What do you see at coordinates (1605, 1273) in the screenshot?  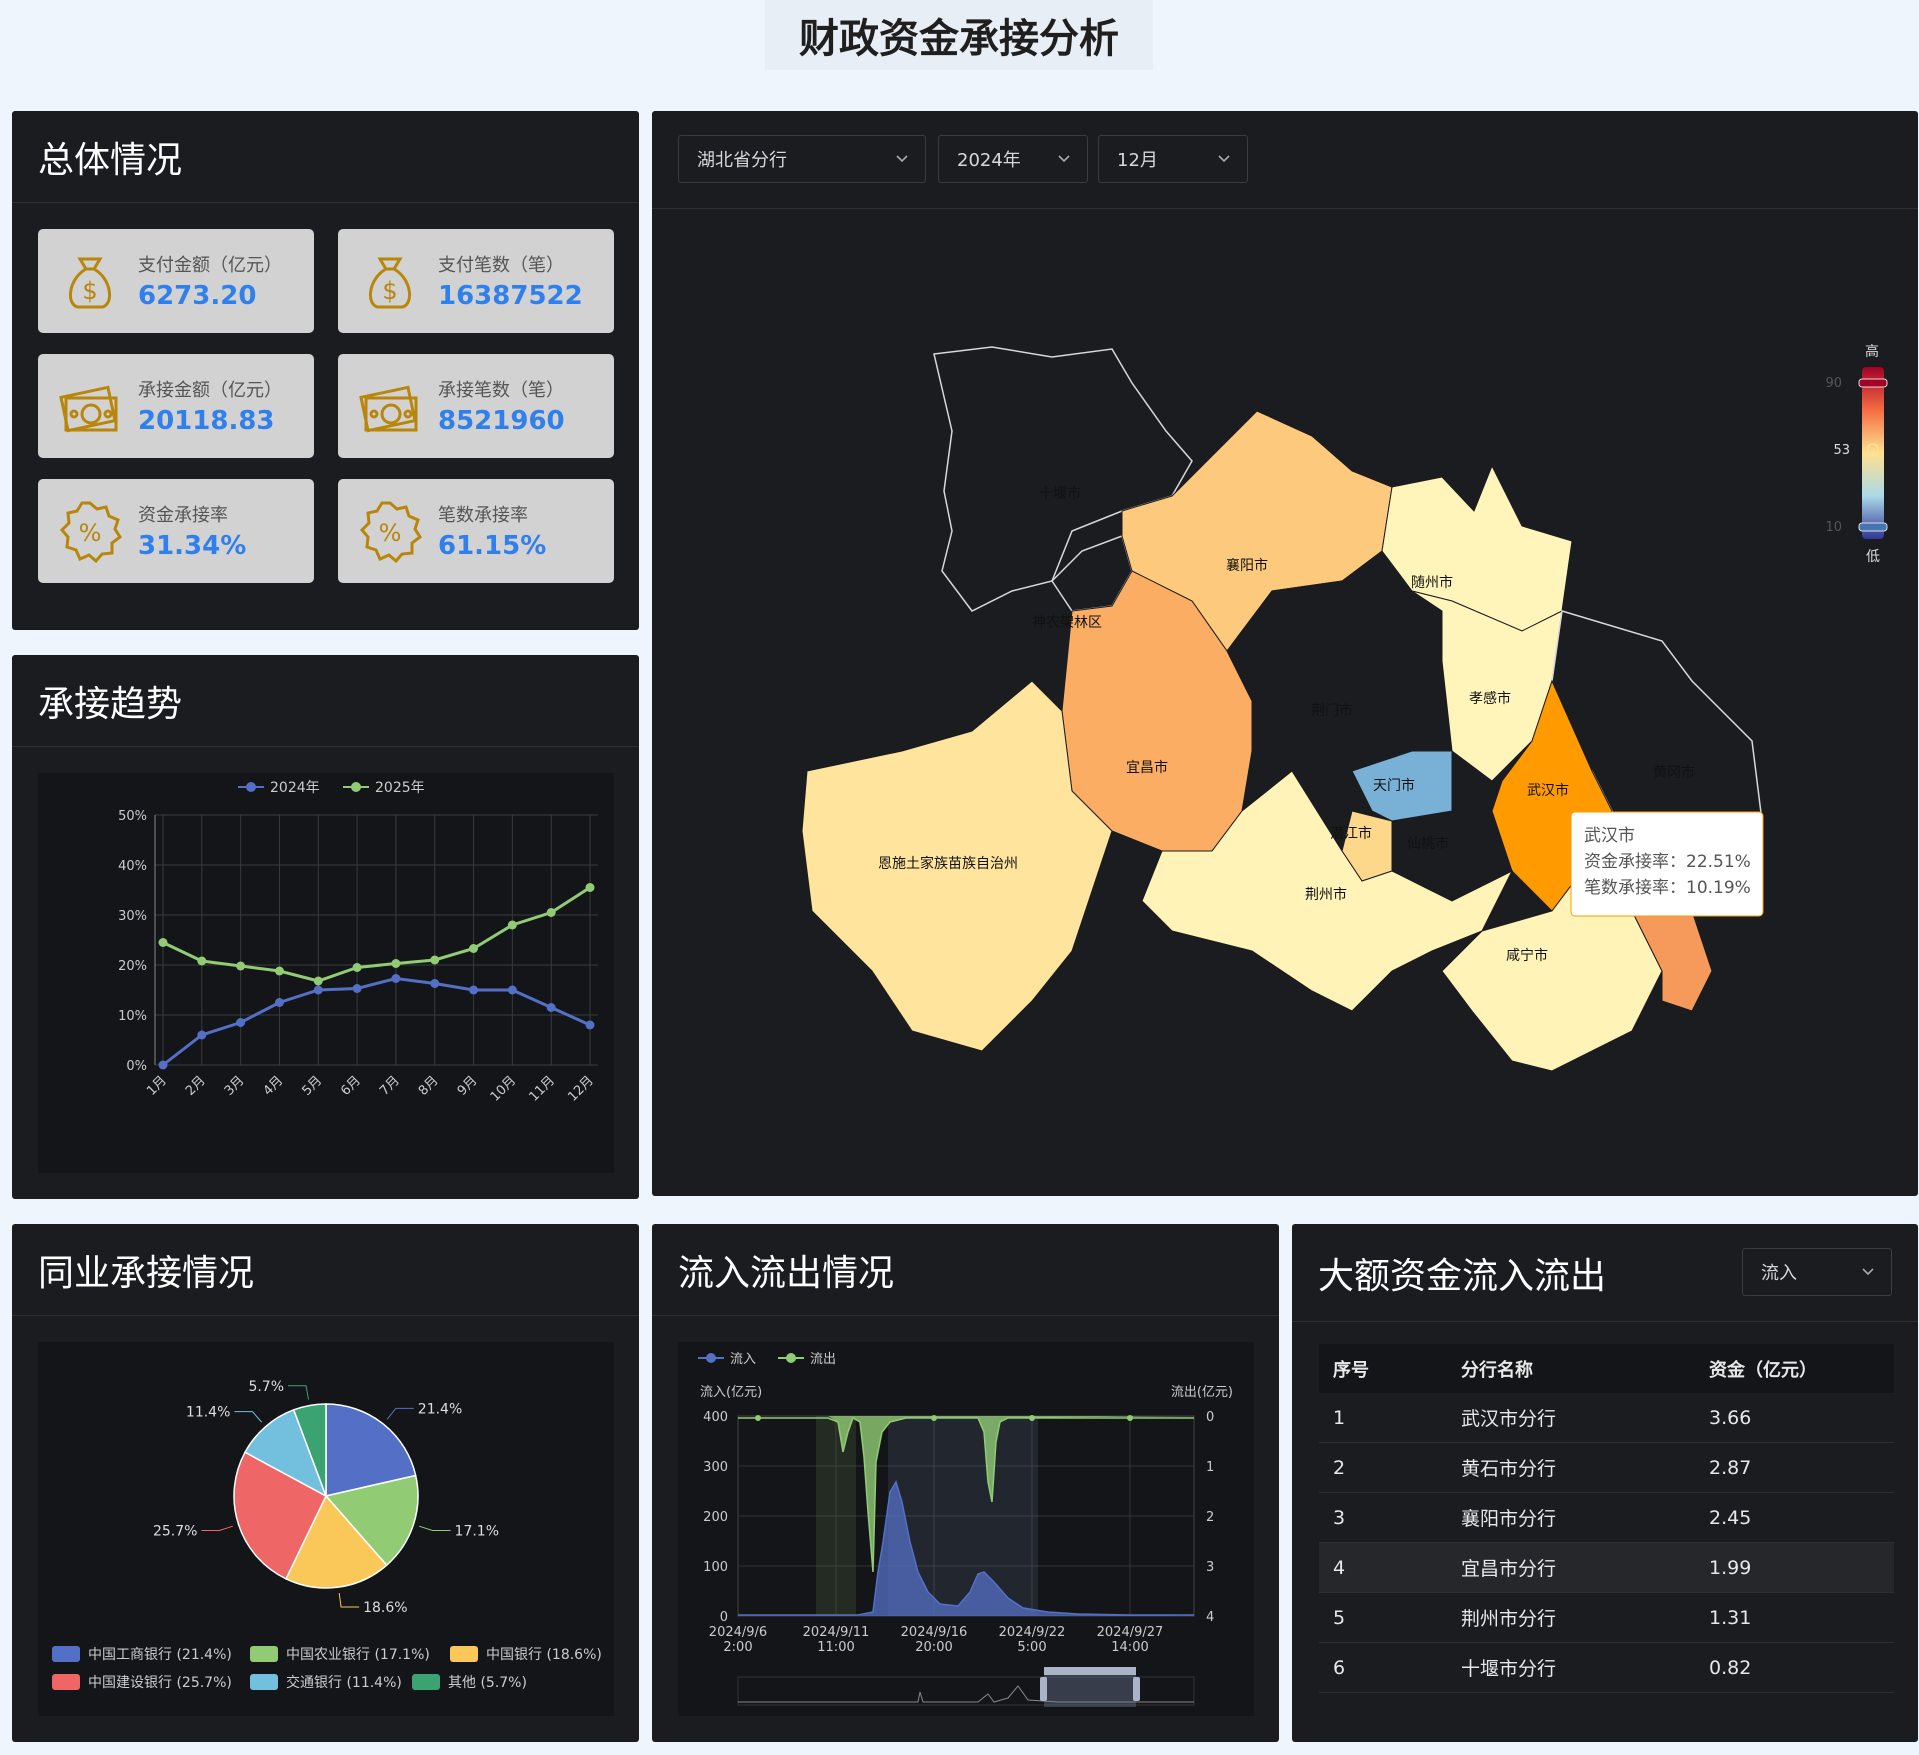 I see `large-funds-heading: 大额资金流入流出` at bounding box center [1605, 1273].